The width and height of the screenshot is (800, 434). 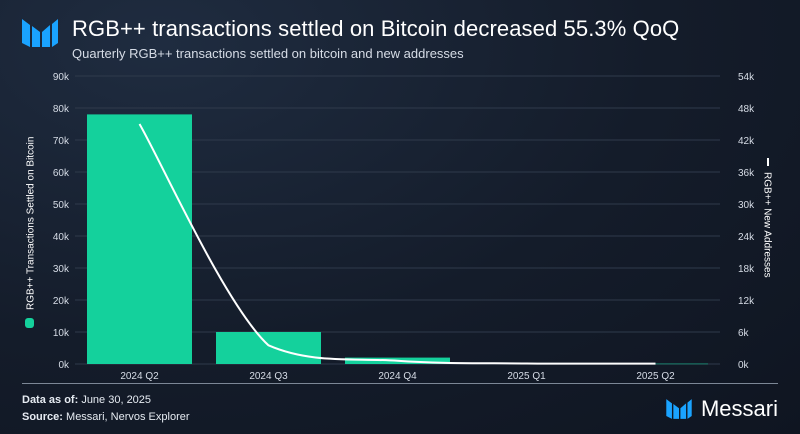 What do you see at coordinates (61, 173) in the screenshot?
I see `y-left-tick-label: 60k` at bounding box center [61, 173].